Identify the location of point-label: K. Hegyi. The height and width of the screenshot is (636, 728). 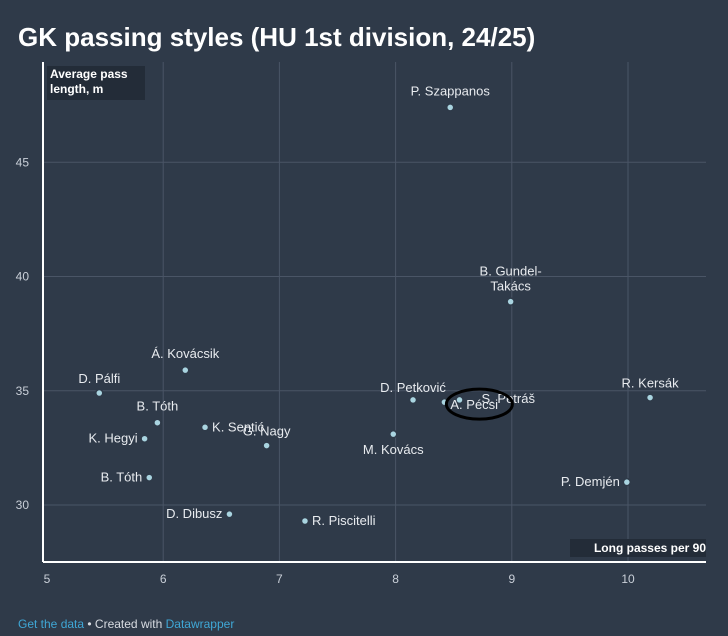
(112, 438).